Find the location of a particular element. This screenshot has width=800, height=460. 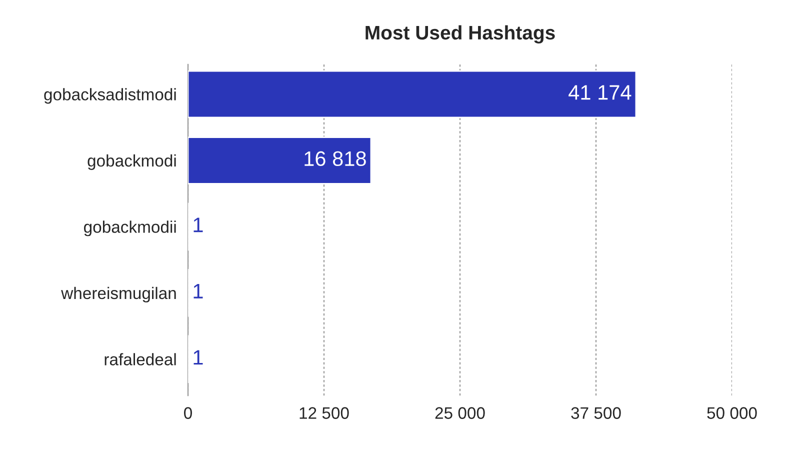

x-tick-label: 12 500 is located at coordinates (324, 413).